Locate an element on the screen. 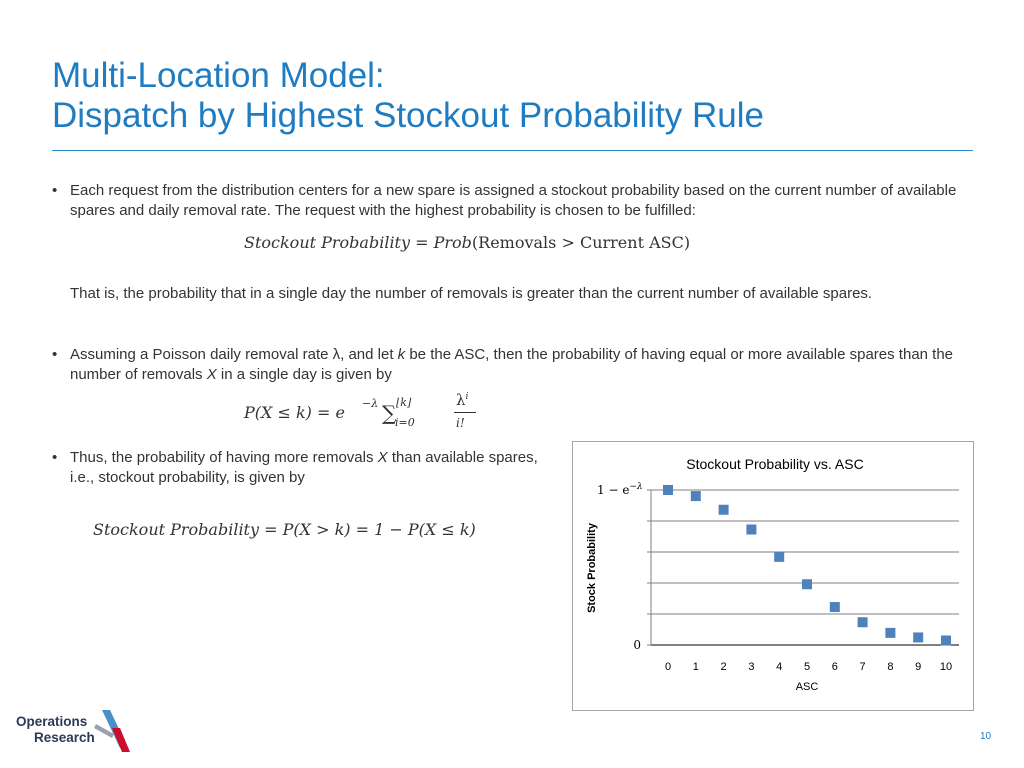 Image resolution: width=1024 pixels, height=768 pixels. summation-sign: ∑ is located at coordinates (389, 413).